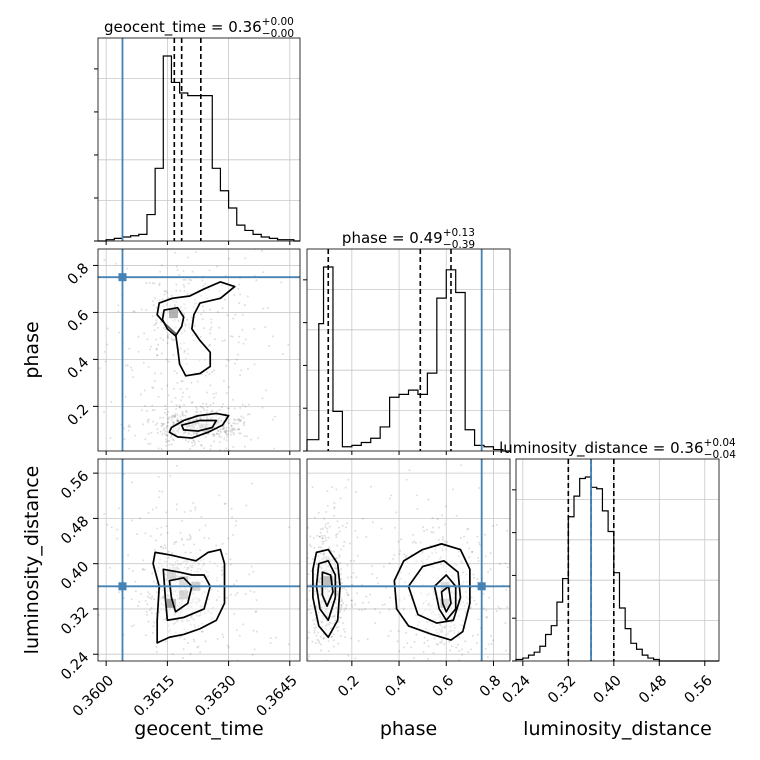  Describe the element at coordinates (653, 690) in the screenshot. I see `x-tick-label: 0.48` at that location.